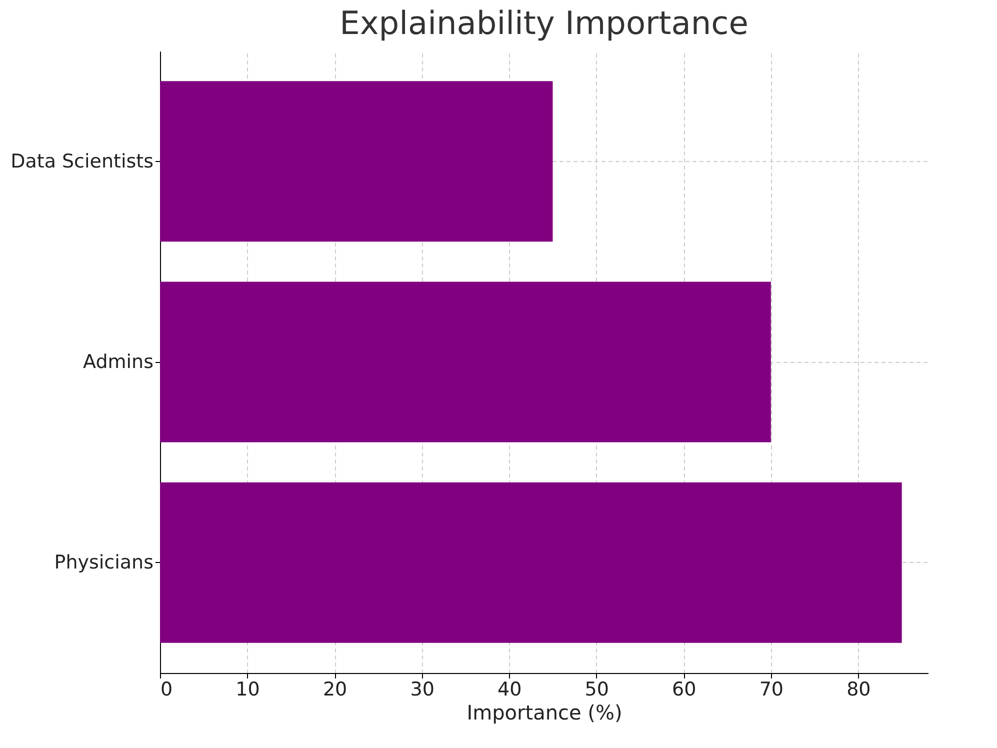 The image size is (997, 748). Describe the element at coordinates (771, 689) in the screenshot. I see `x-tick-label: 70` at that location.